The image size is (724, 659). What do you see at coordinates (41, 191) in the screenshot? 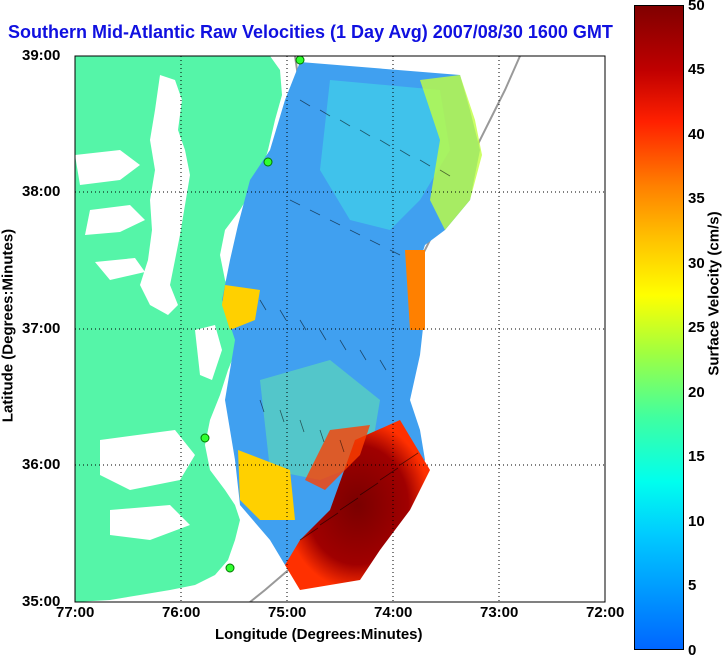
I see `y-tick: 38:00` at bounding box center [41, 191].